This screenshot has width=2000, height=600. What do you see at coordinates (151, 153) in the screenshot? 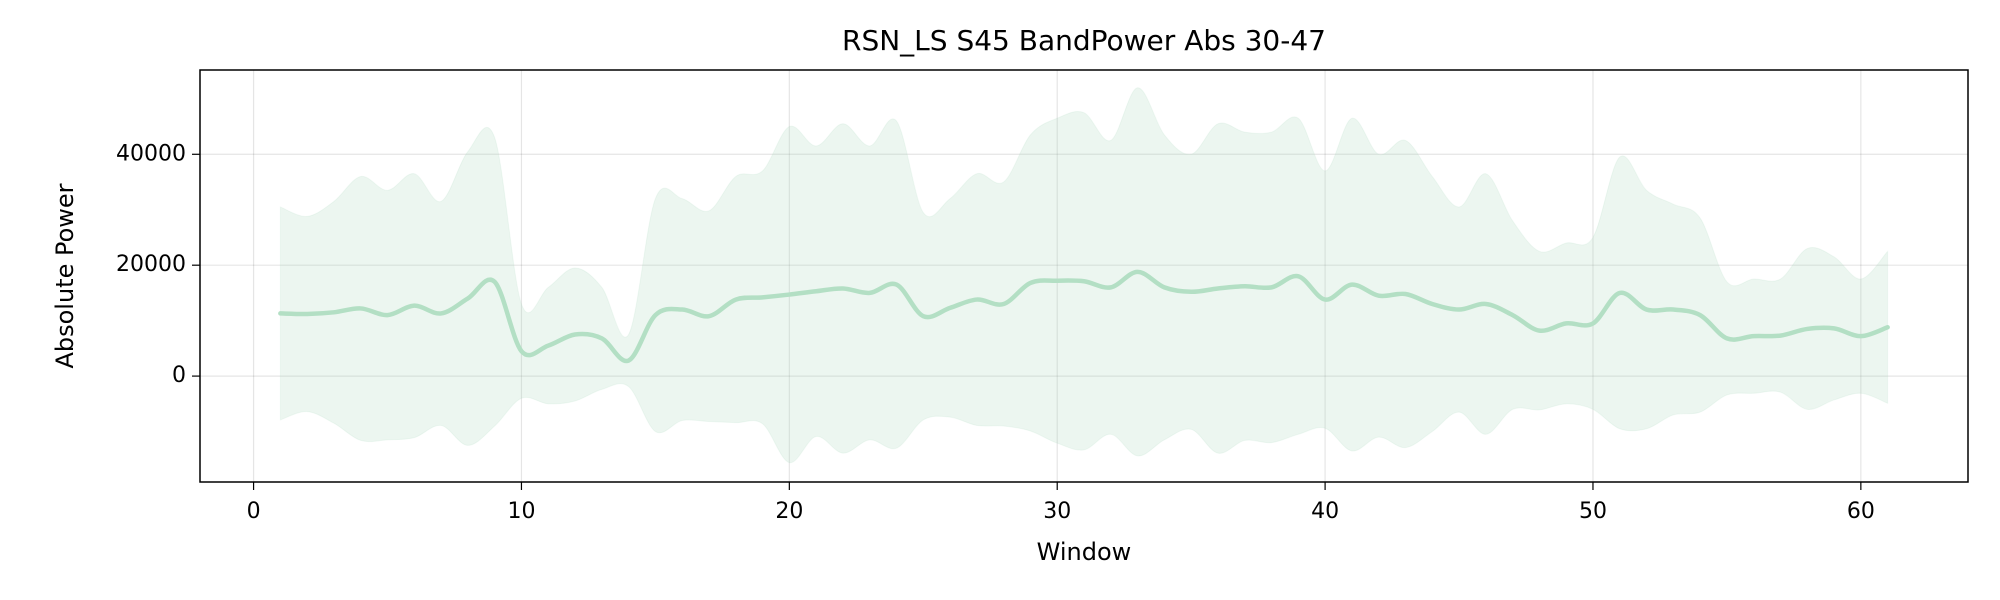
I see `y-tick-label: 40000` at bounding box center [151, 153].